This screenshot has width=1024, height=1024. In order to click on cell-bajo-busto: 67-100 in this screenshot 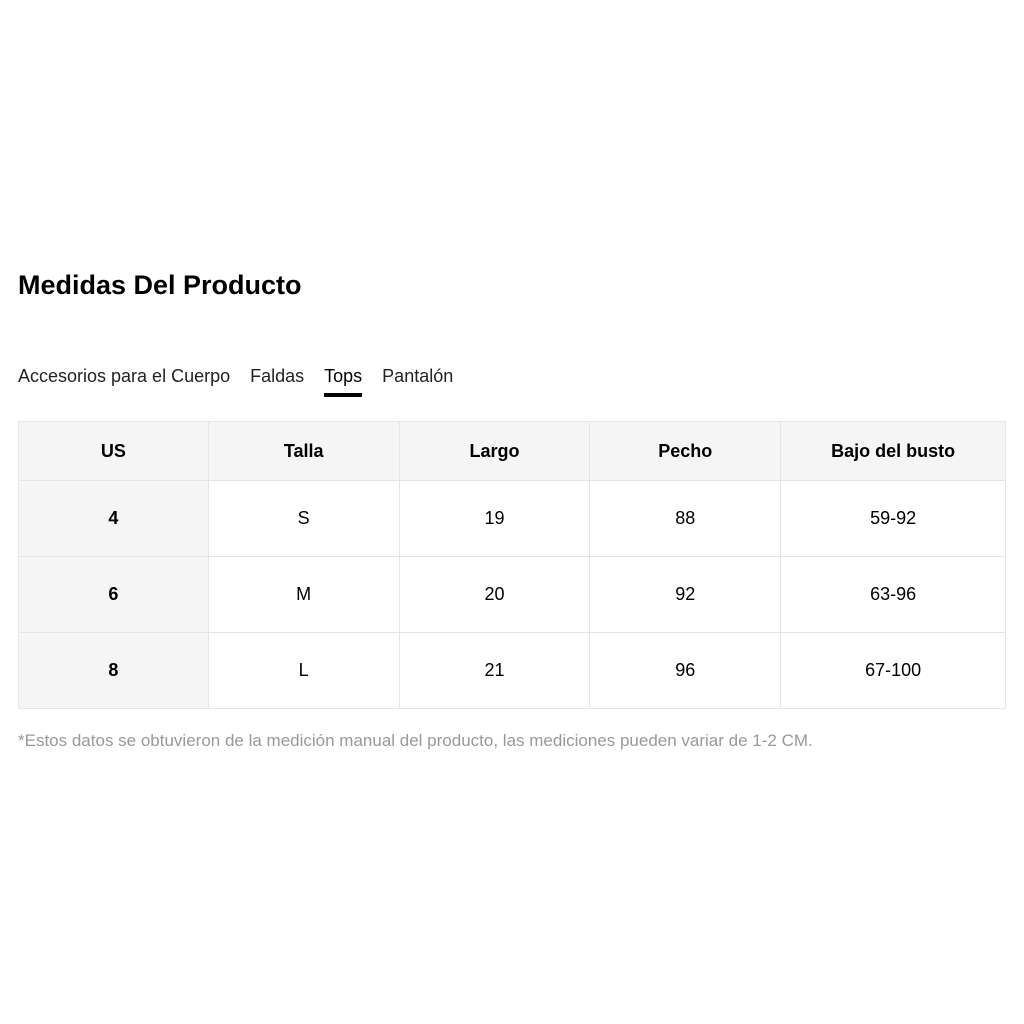, I will do `click(893, 670)`.